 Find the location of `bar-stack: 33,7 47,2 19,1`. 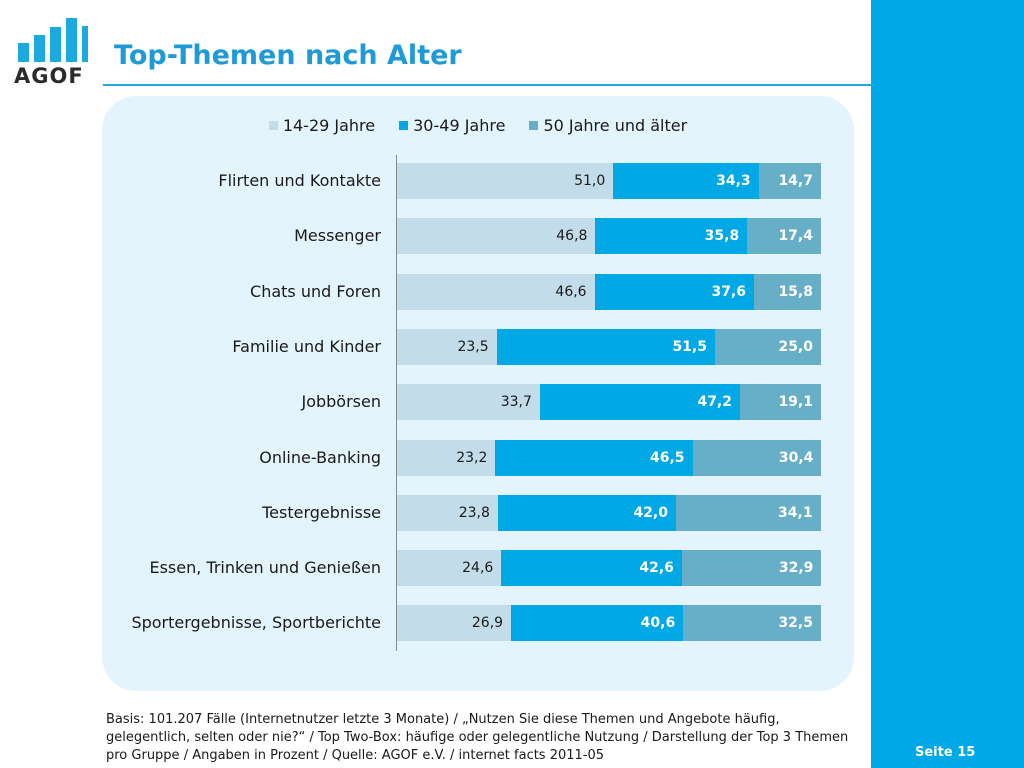

bar-stack: 33,7 47,2 19,1 is located at coordinates (609, 402).